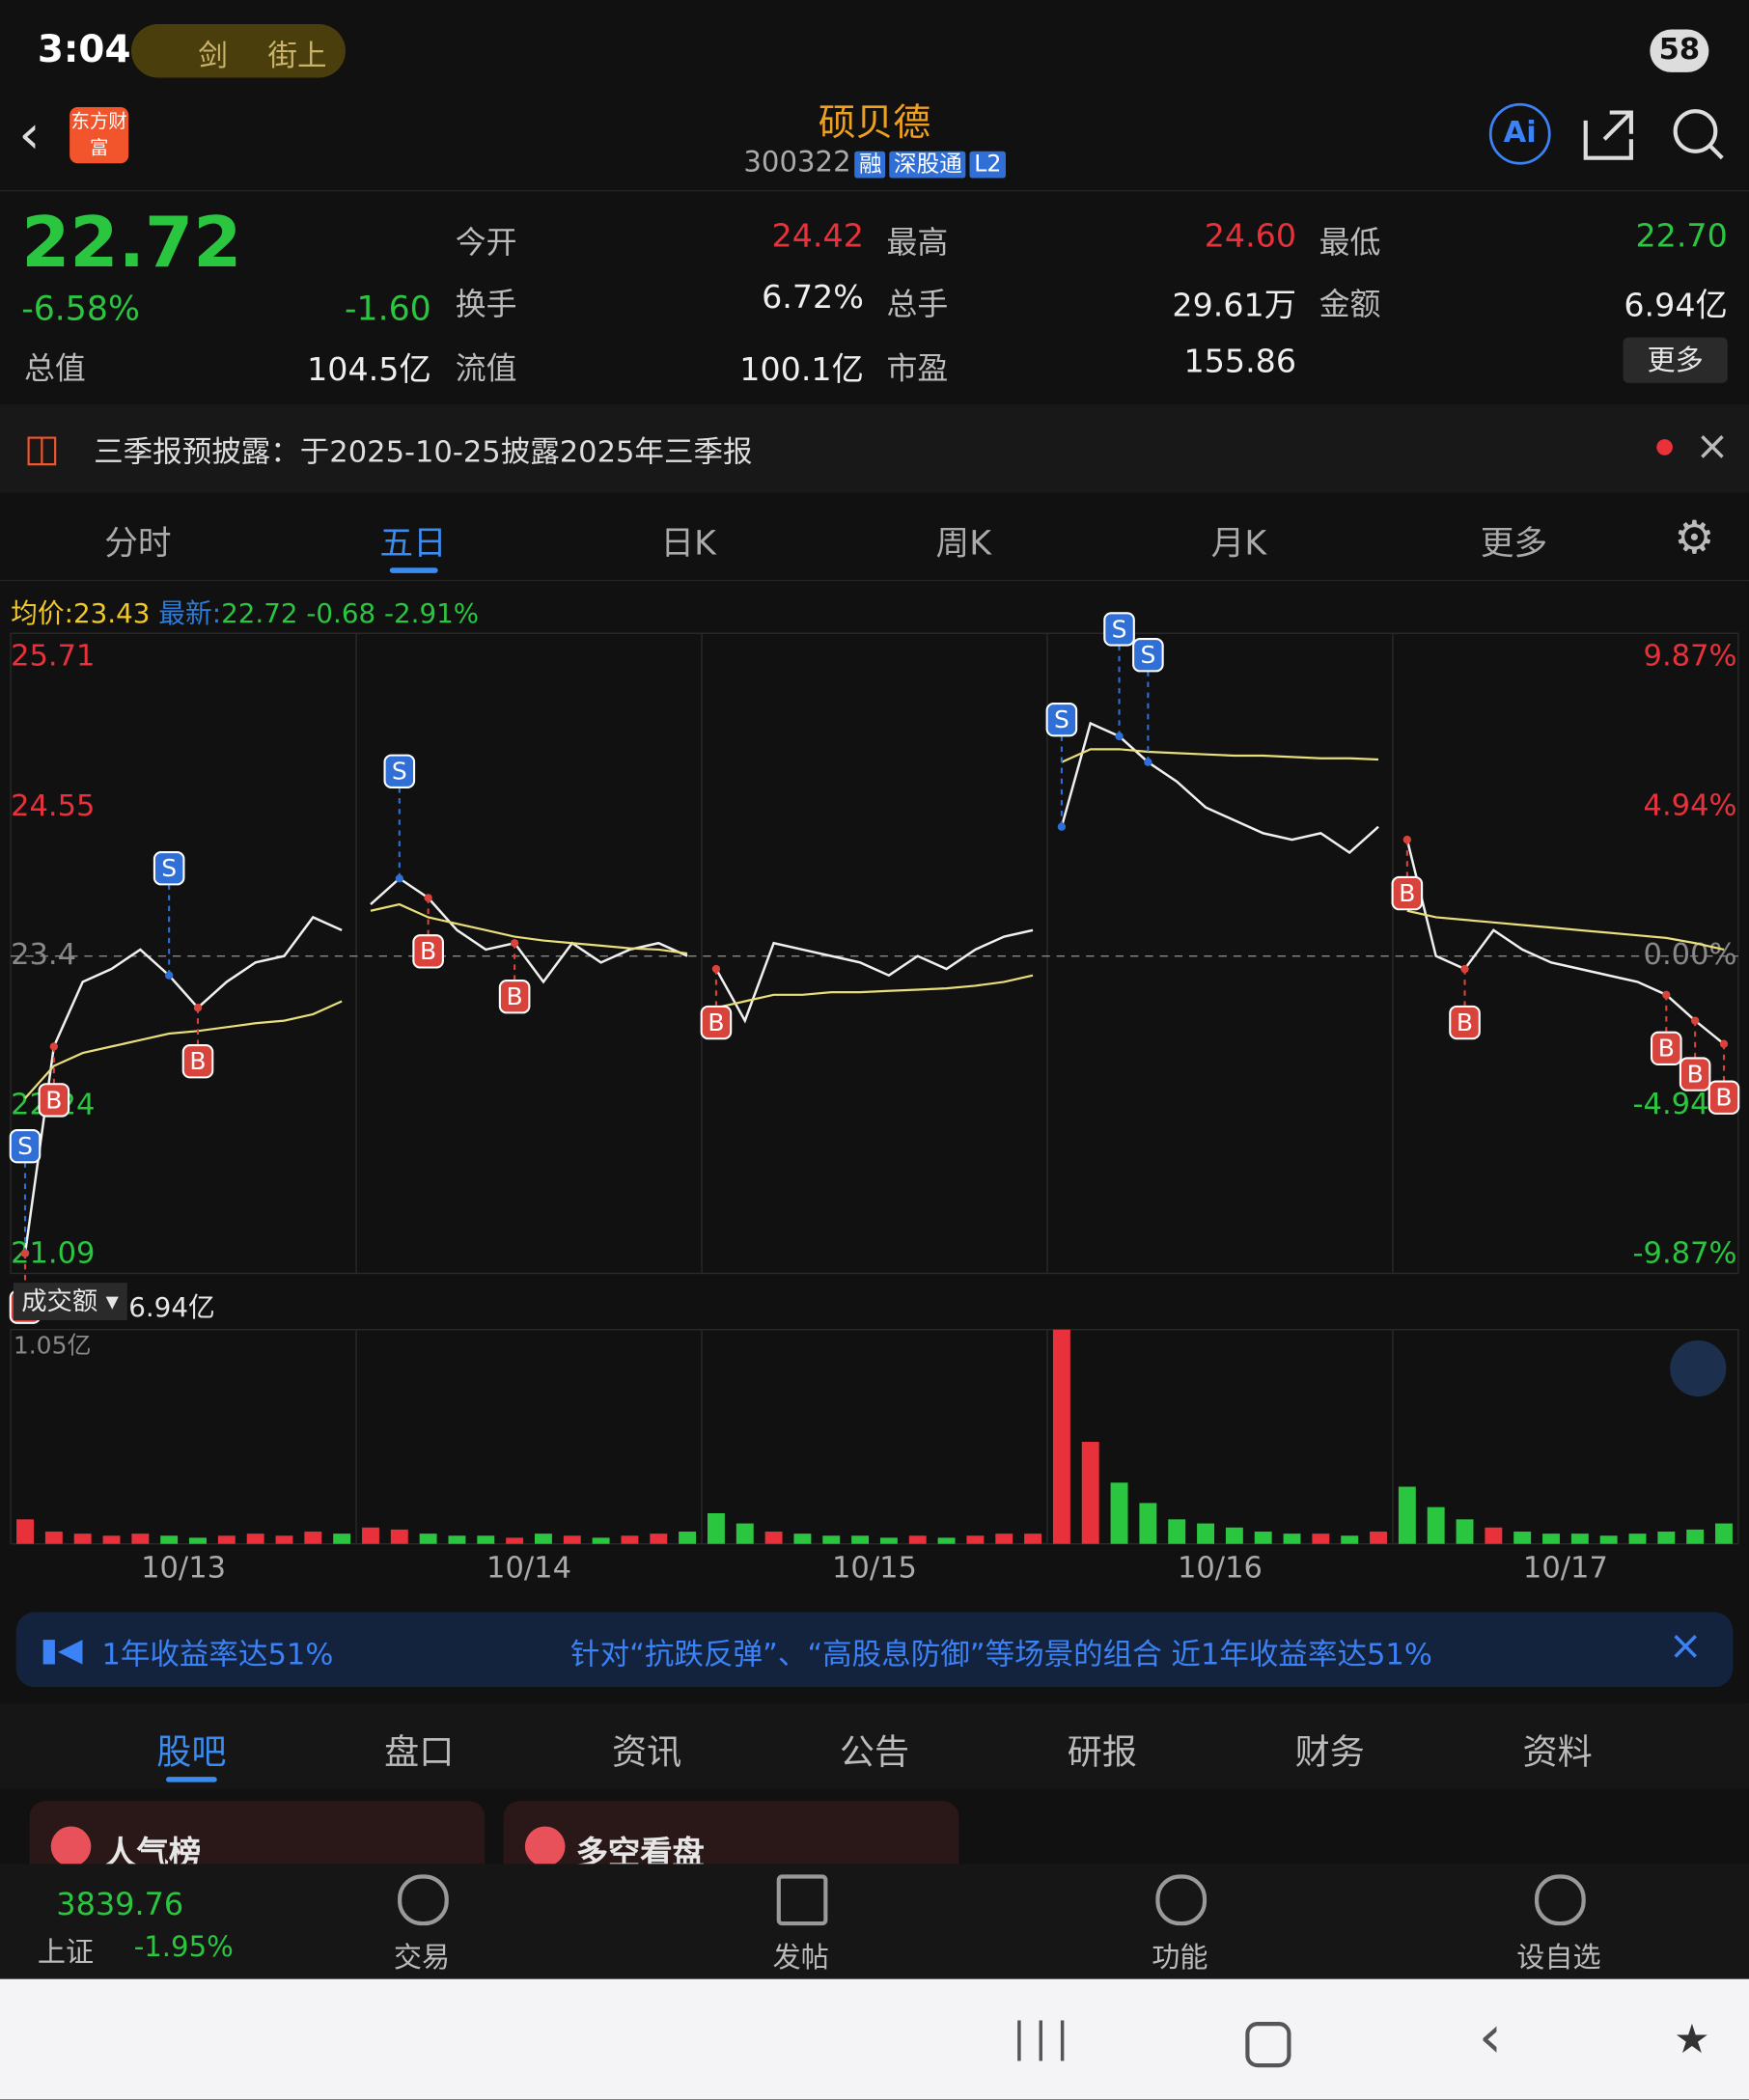 The height and width of the screenshot is (2100, 1749). I want to click on info-tab: 公告, so click(875, 1752).